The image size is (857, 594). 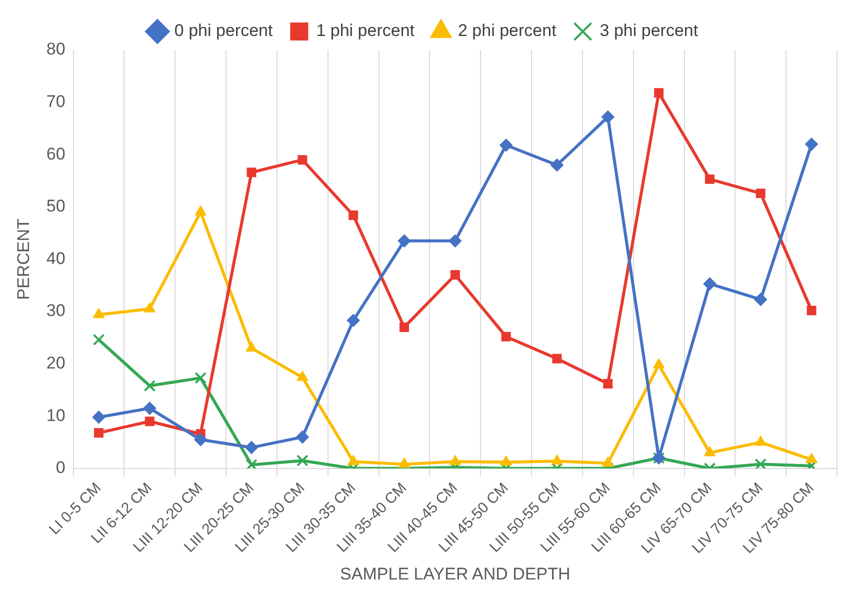 What do you see at coordinates (365, 30) in the screenshot?
I see `legend-label: 1 phi percent` at bounding box center [365, 30].